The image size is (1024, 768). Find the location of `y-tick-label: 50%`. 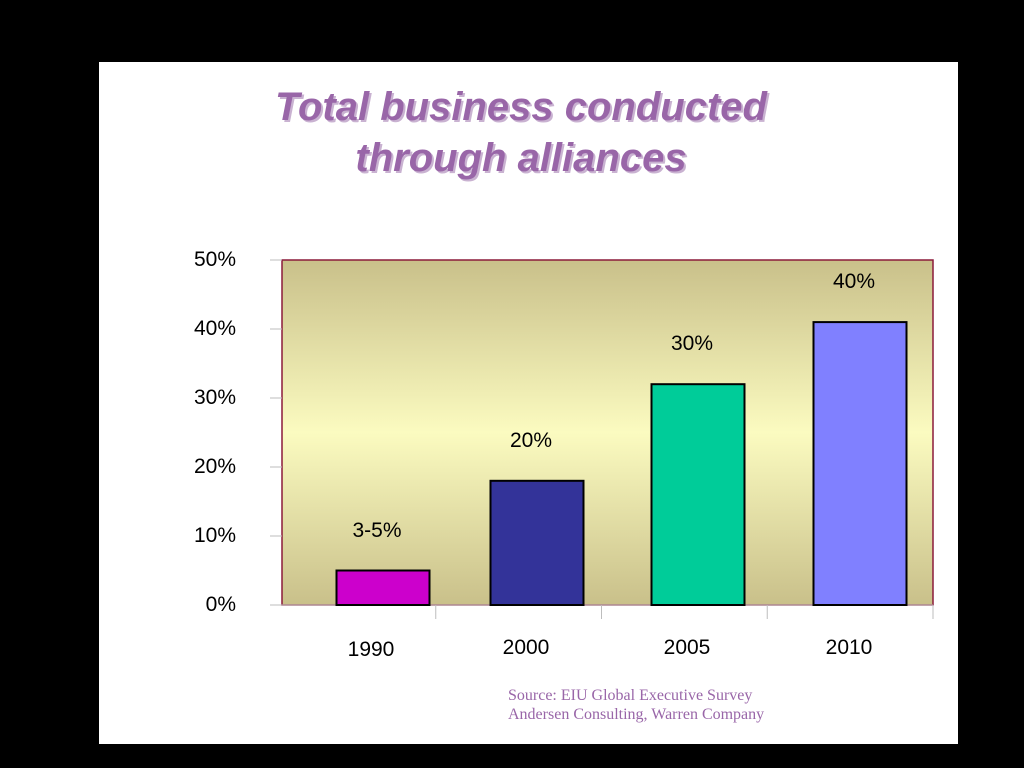

y-tick-label: 50% is located at coordinates (214, 259).